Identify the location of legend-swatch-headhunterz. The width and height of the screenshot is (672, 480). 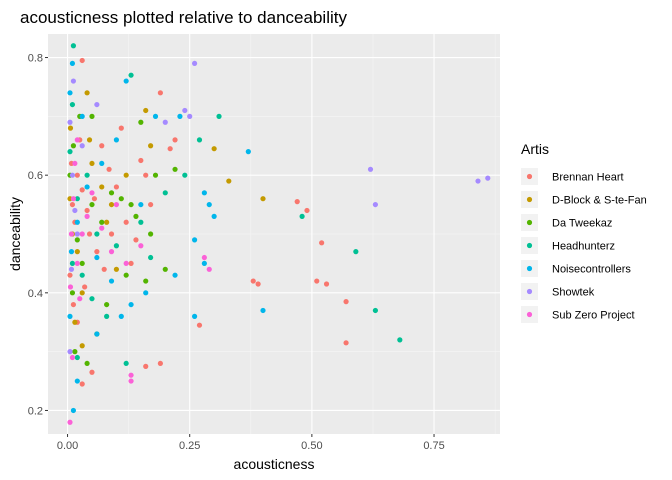
(529, 245).